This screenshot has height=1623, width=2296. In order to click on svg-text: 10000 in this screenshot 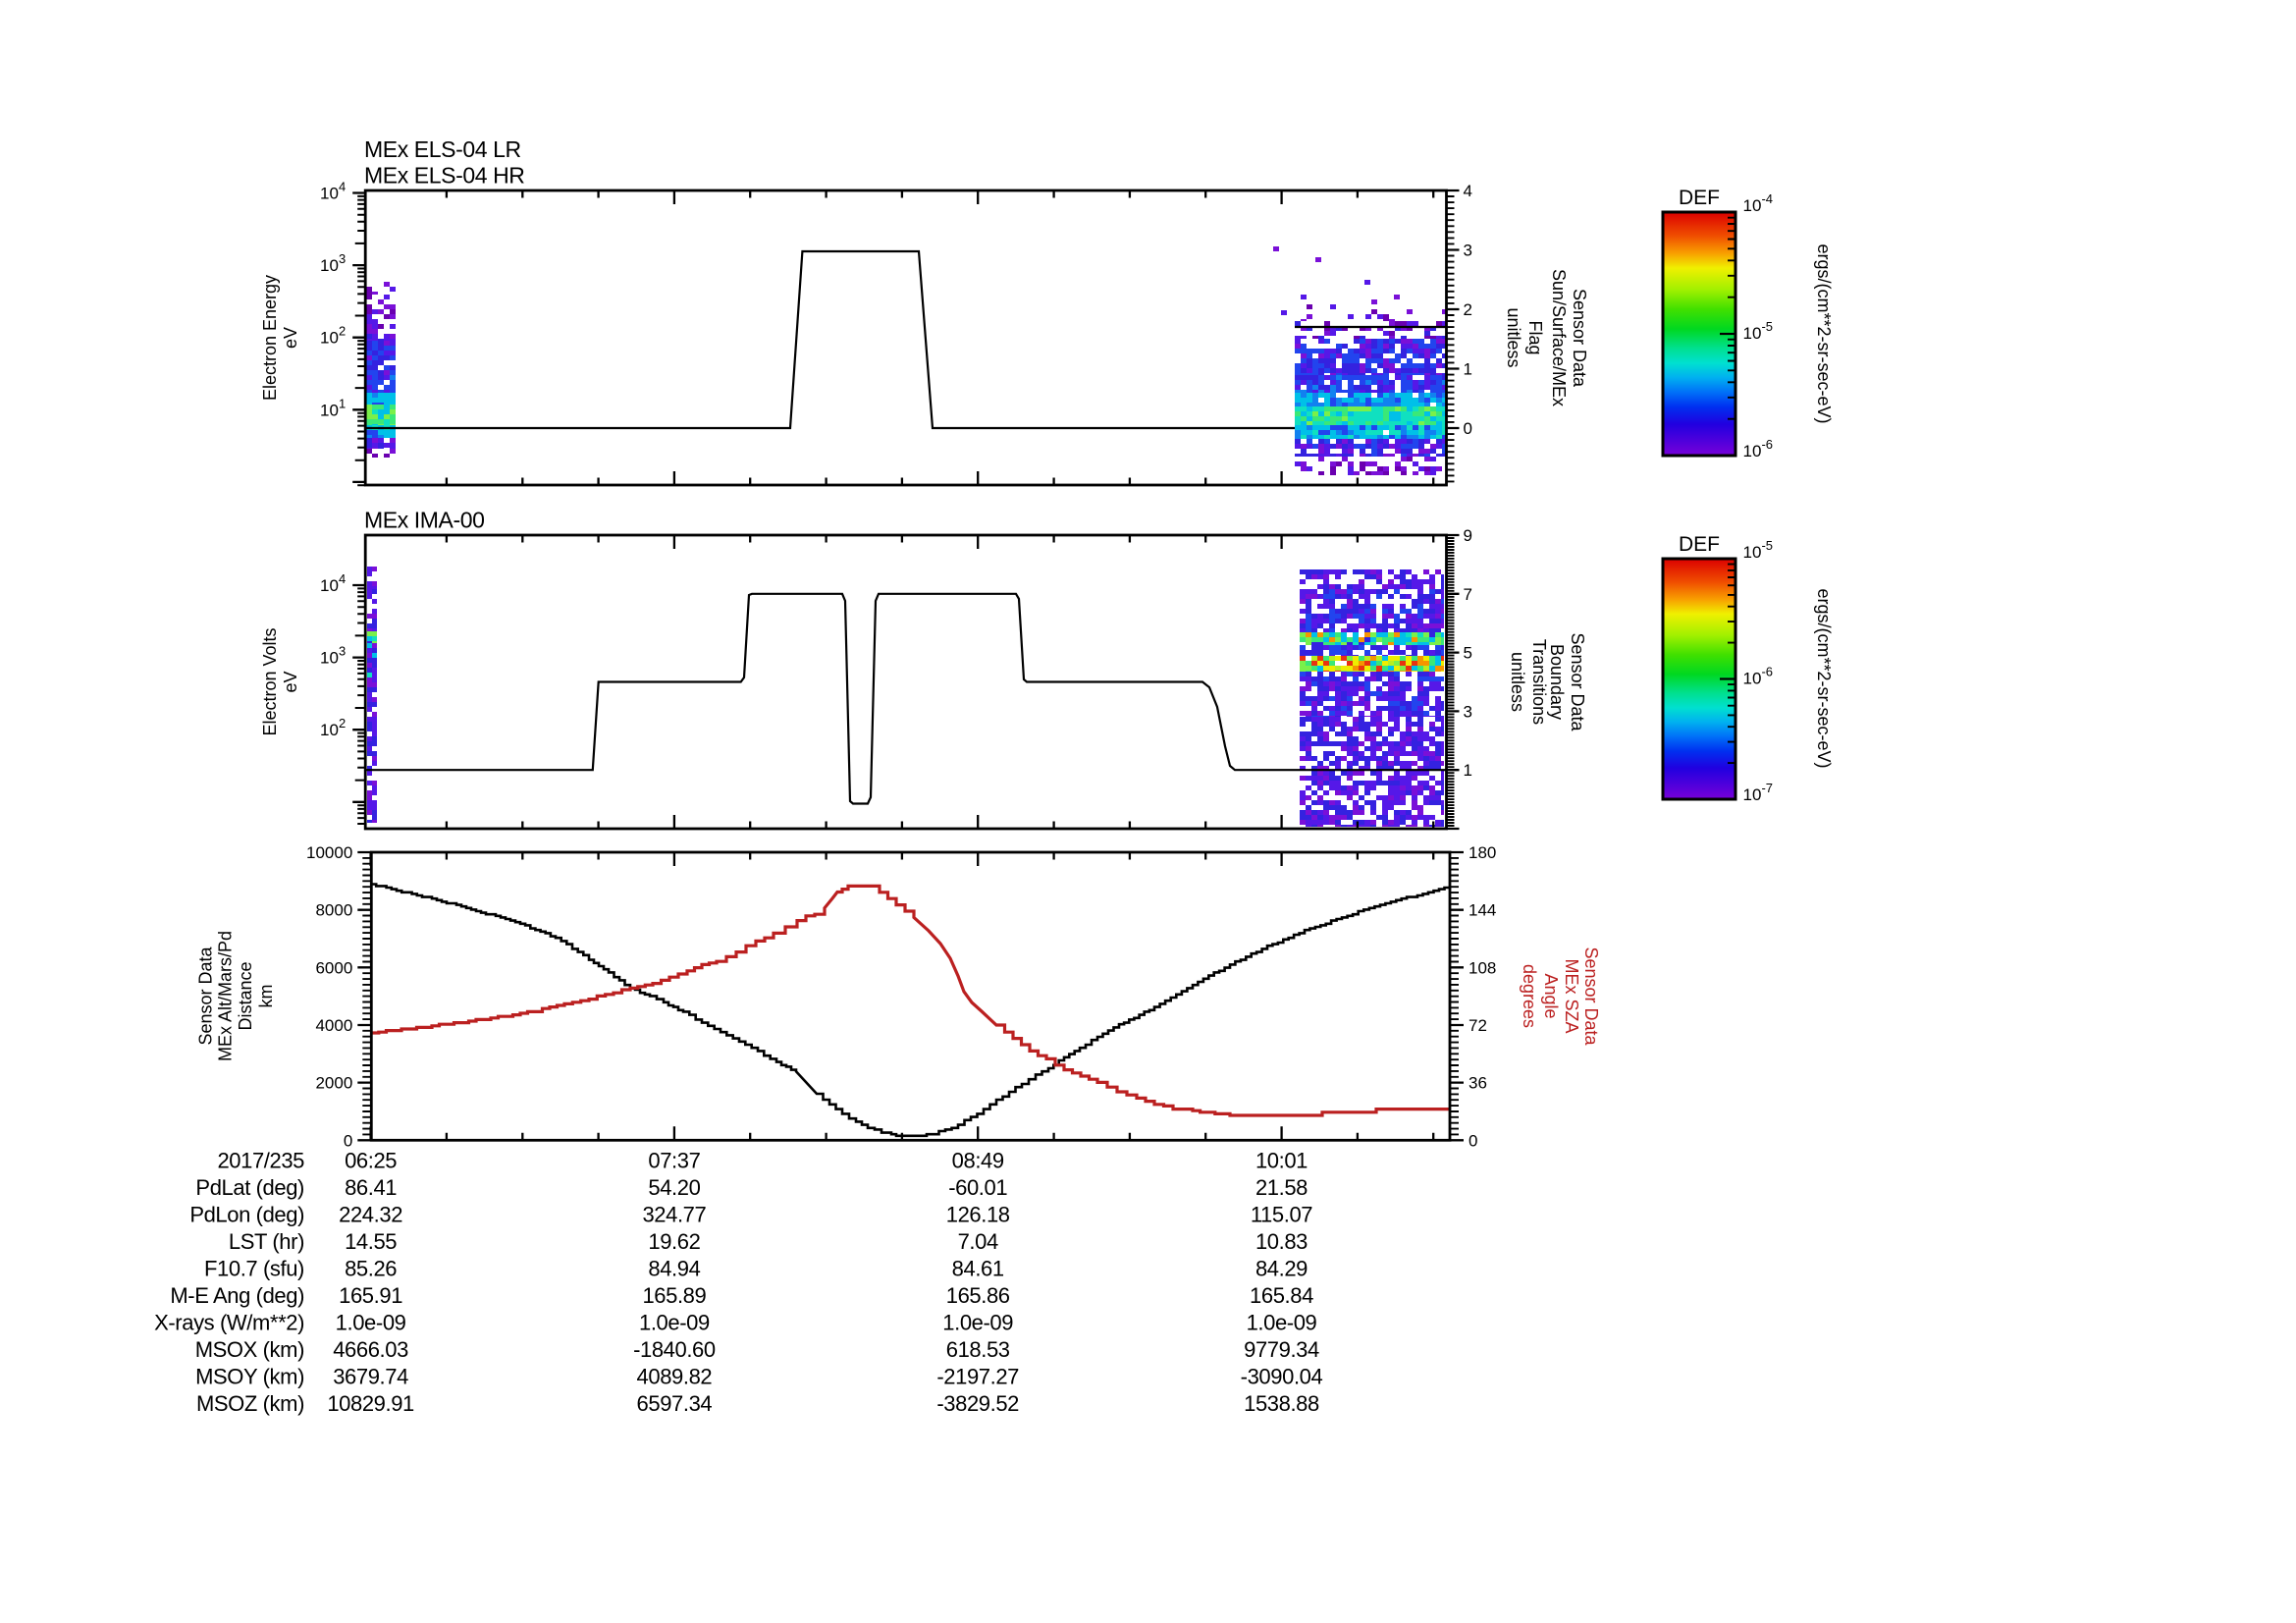, I will do `click(329, 852)`.